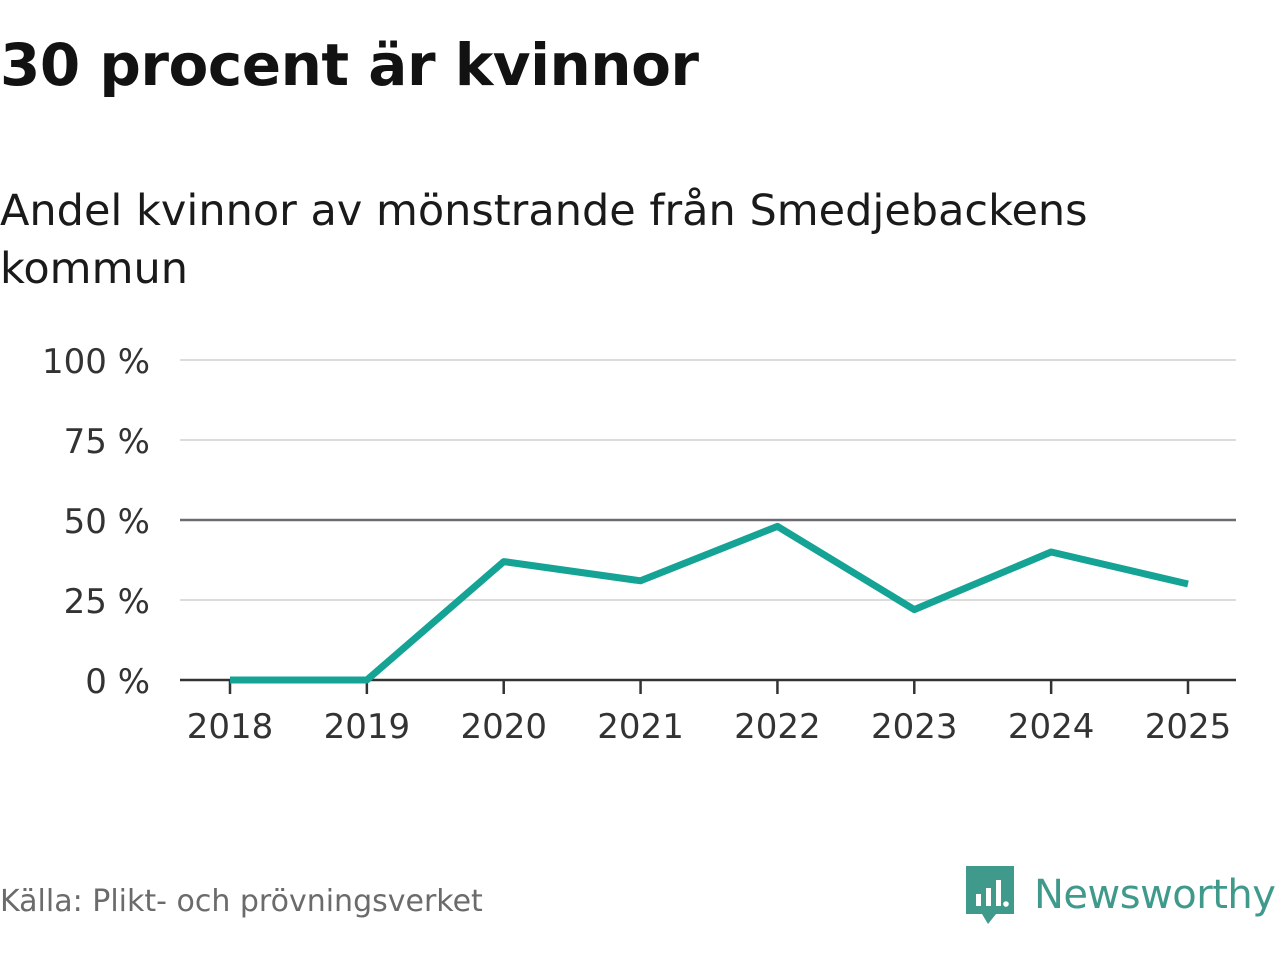 The image size is (1280, 960). Describe the element at coordinates (990, 895) in the screenshot. I see `newsworthy-logo-icon` at that location.